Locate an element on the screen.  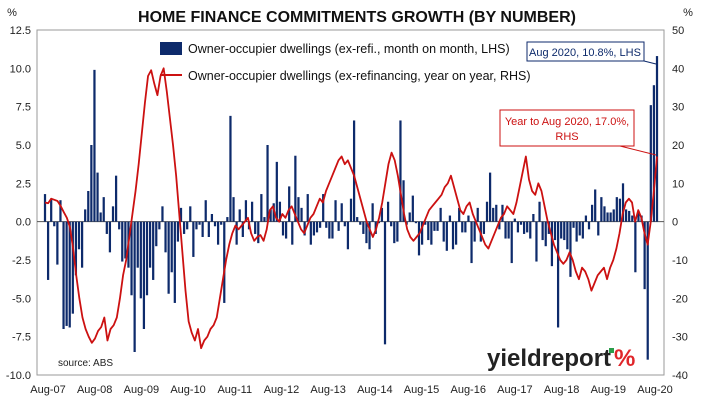
x-tick-label: Aug-08 is located at coordinates (94, 390).